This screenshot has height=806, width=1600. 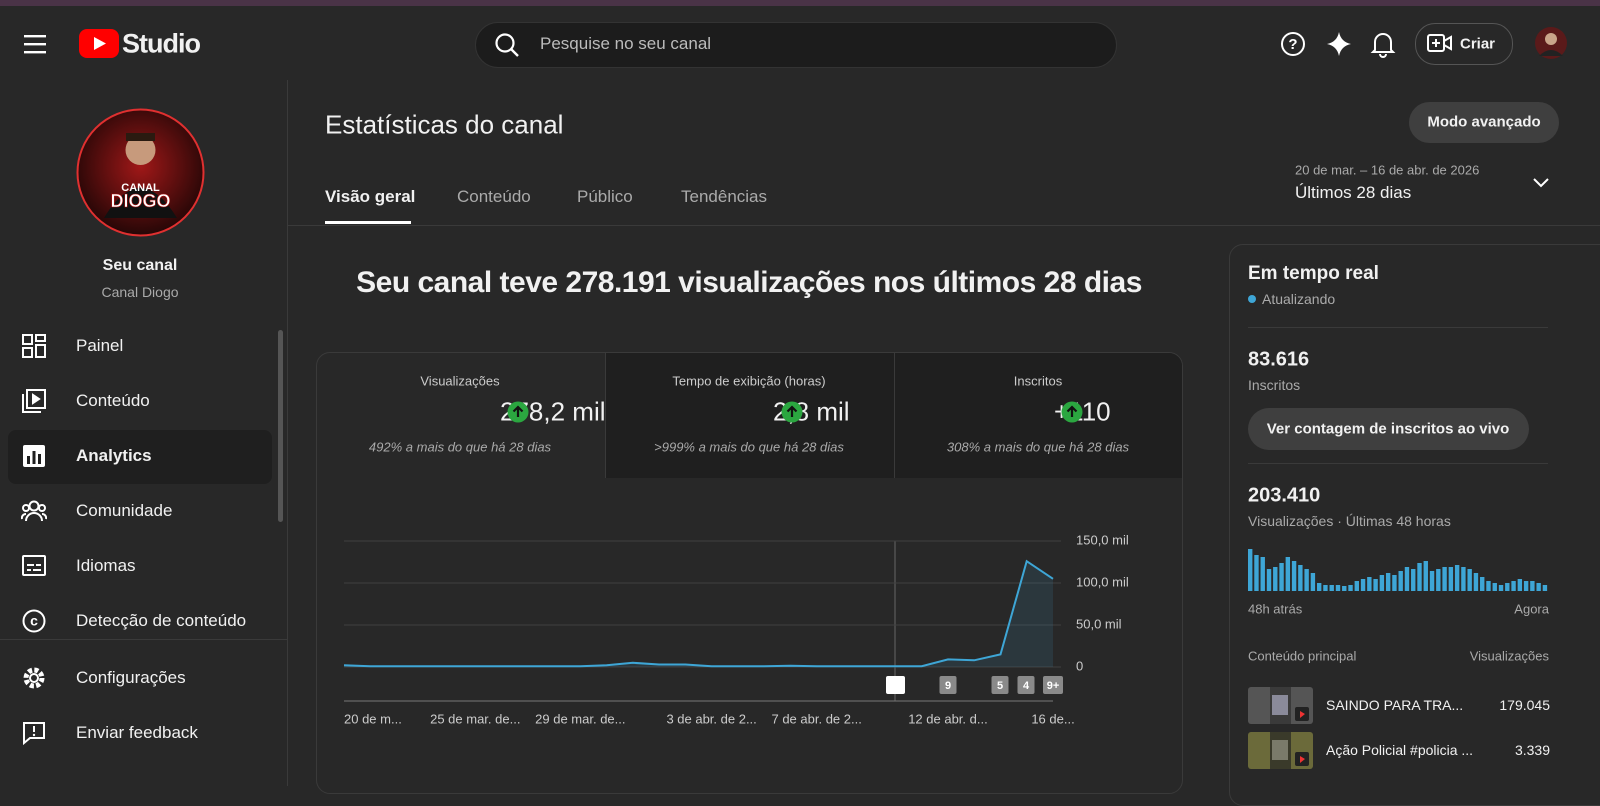 I want to click on search-box, so click(x=796, y=45).